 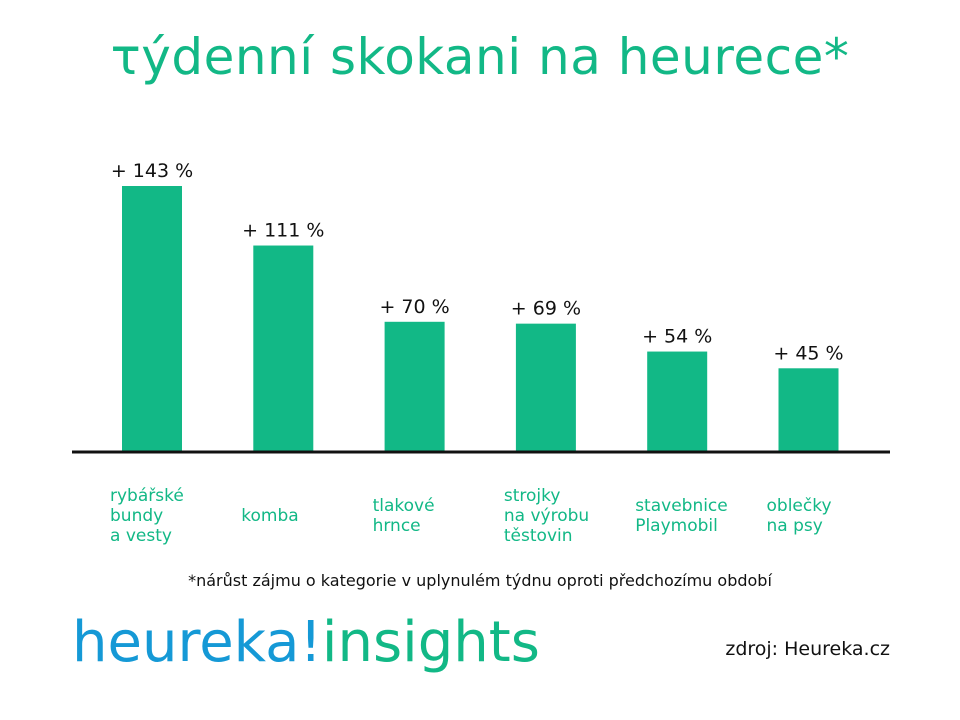 I want to click on value-label-1: + 111 %, so click(x=283, y=231).